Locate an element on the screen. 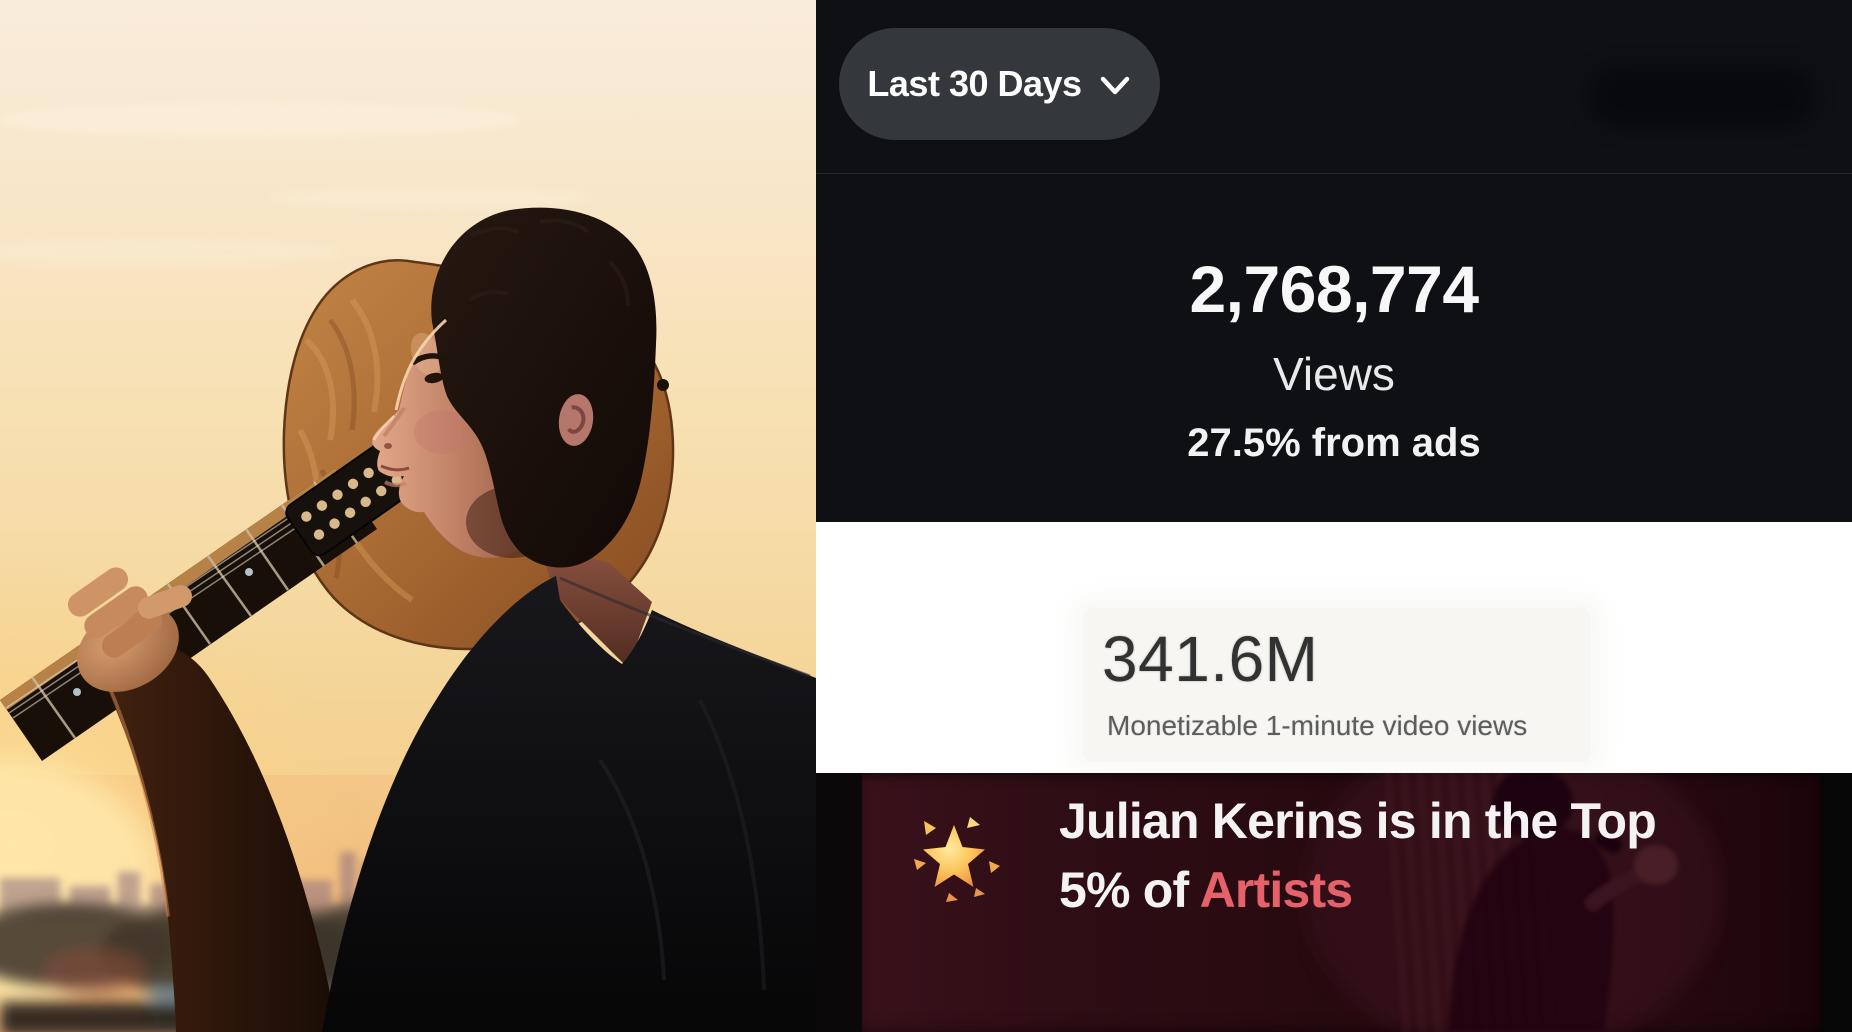 The height and width of the screenshot is (1032, 1852). curly-hair is located at coordinates (544, 387).